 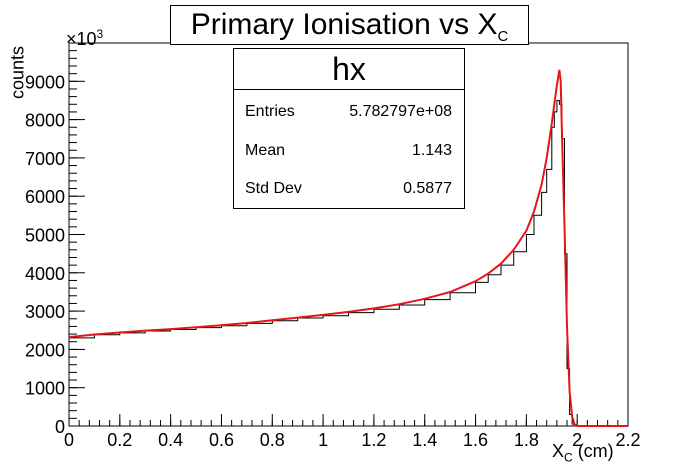 What do you see at coordinates (45, 82) in the screenshot?
I see `y-tick-label: 9000` at bounding box center [45, 82].